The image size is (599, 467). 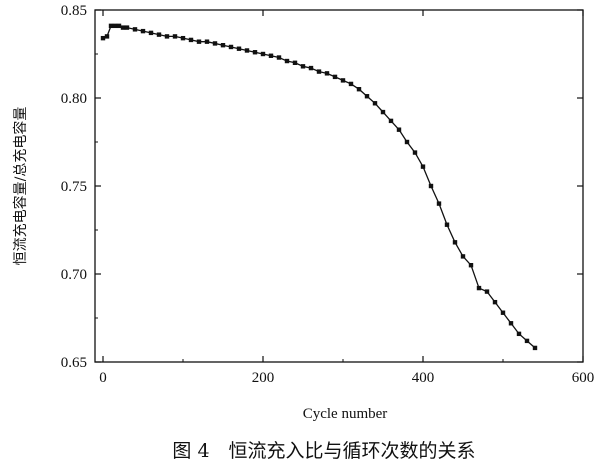 What do you see at coordinates (74, 187) in the screenshot?
I see `y-tick-label: 0.75` at bounding box center [74, 187].